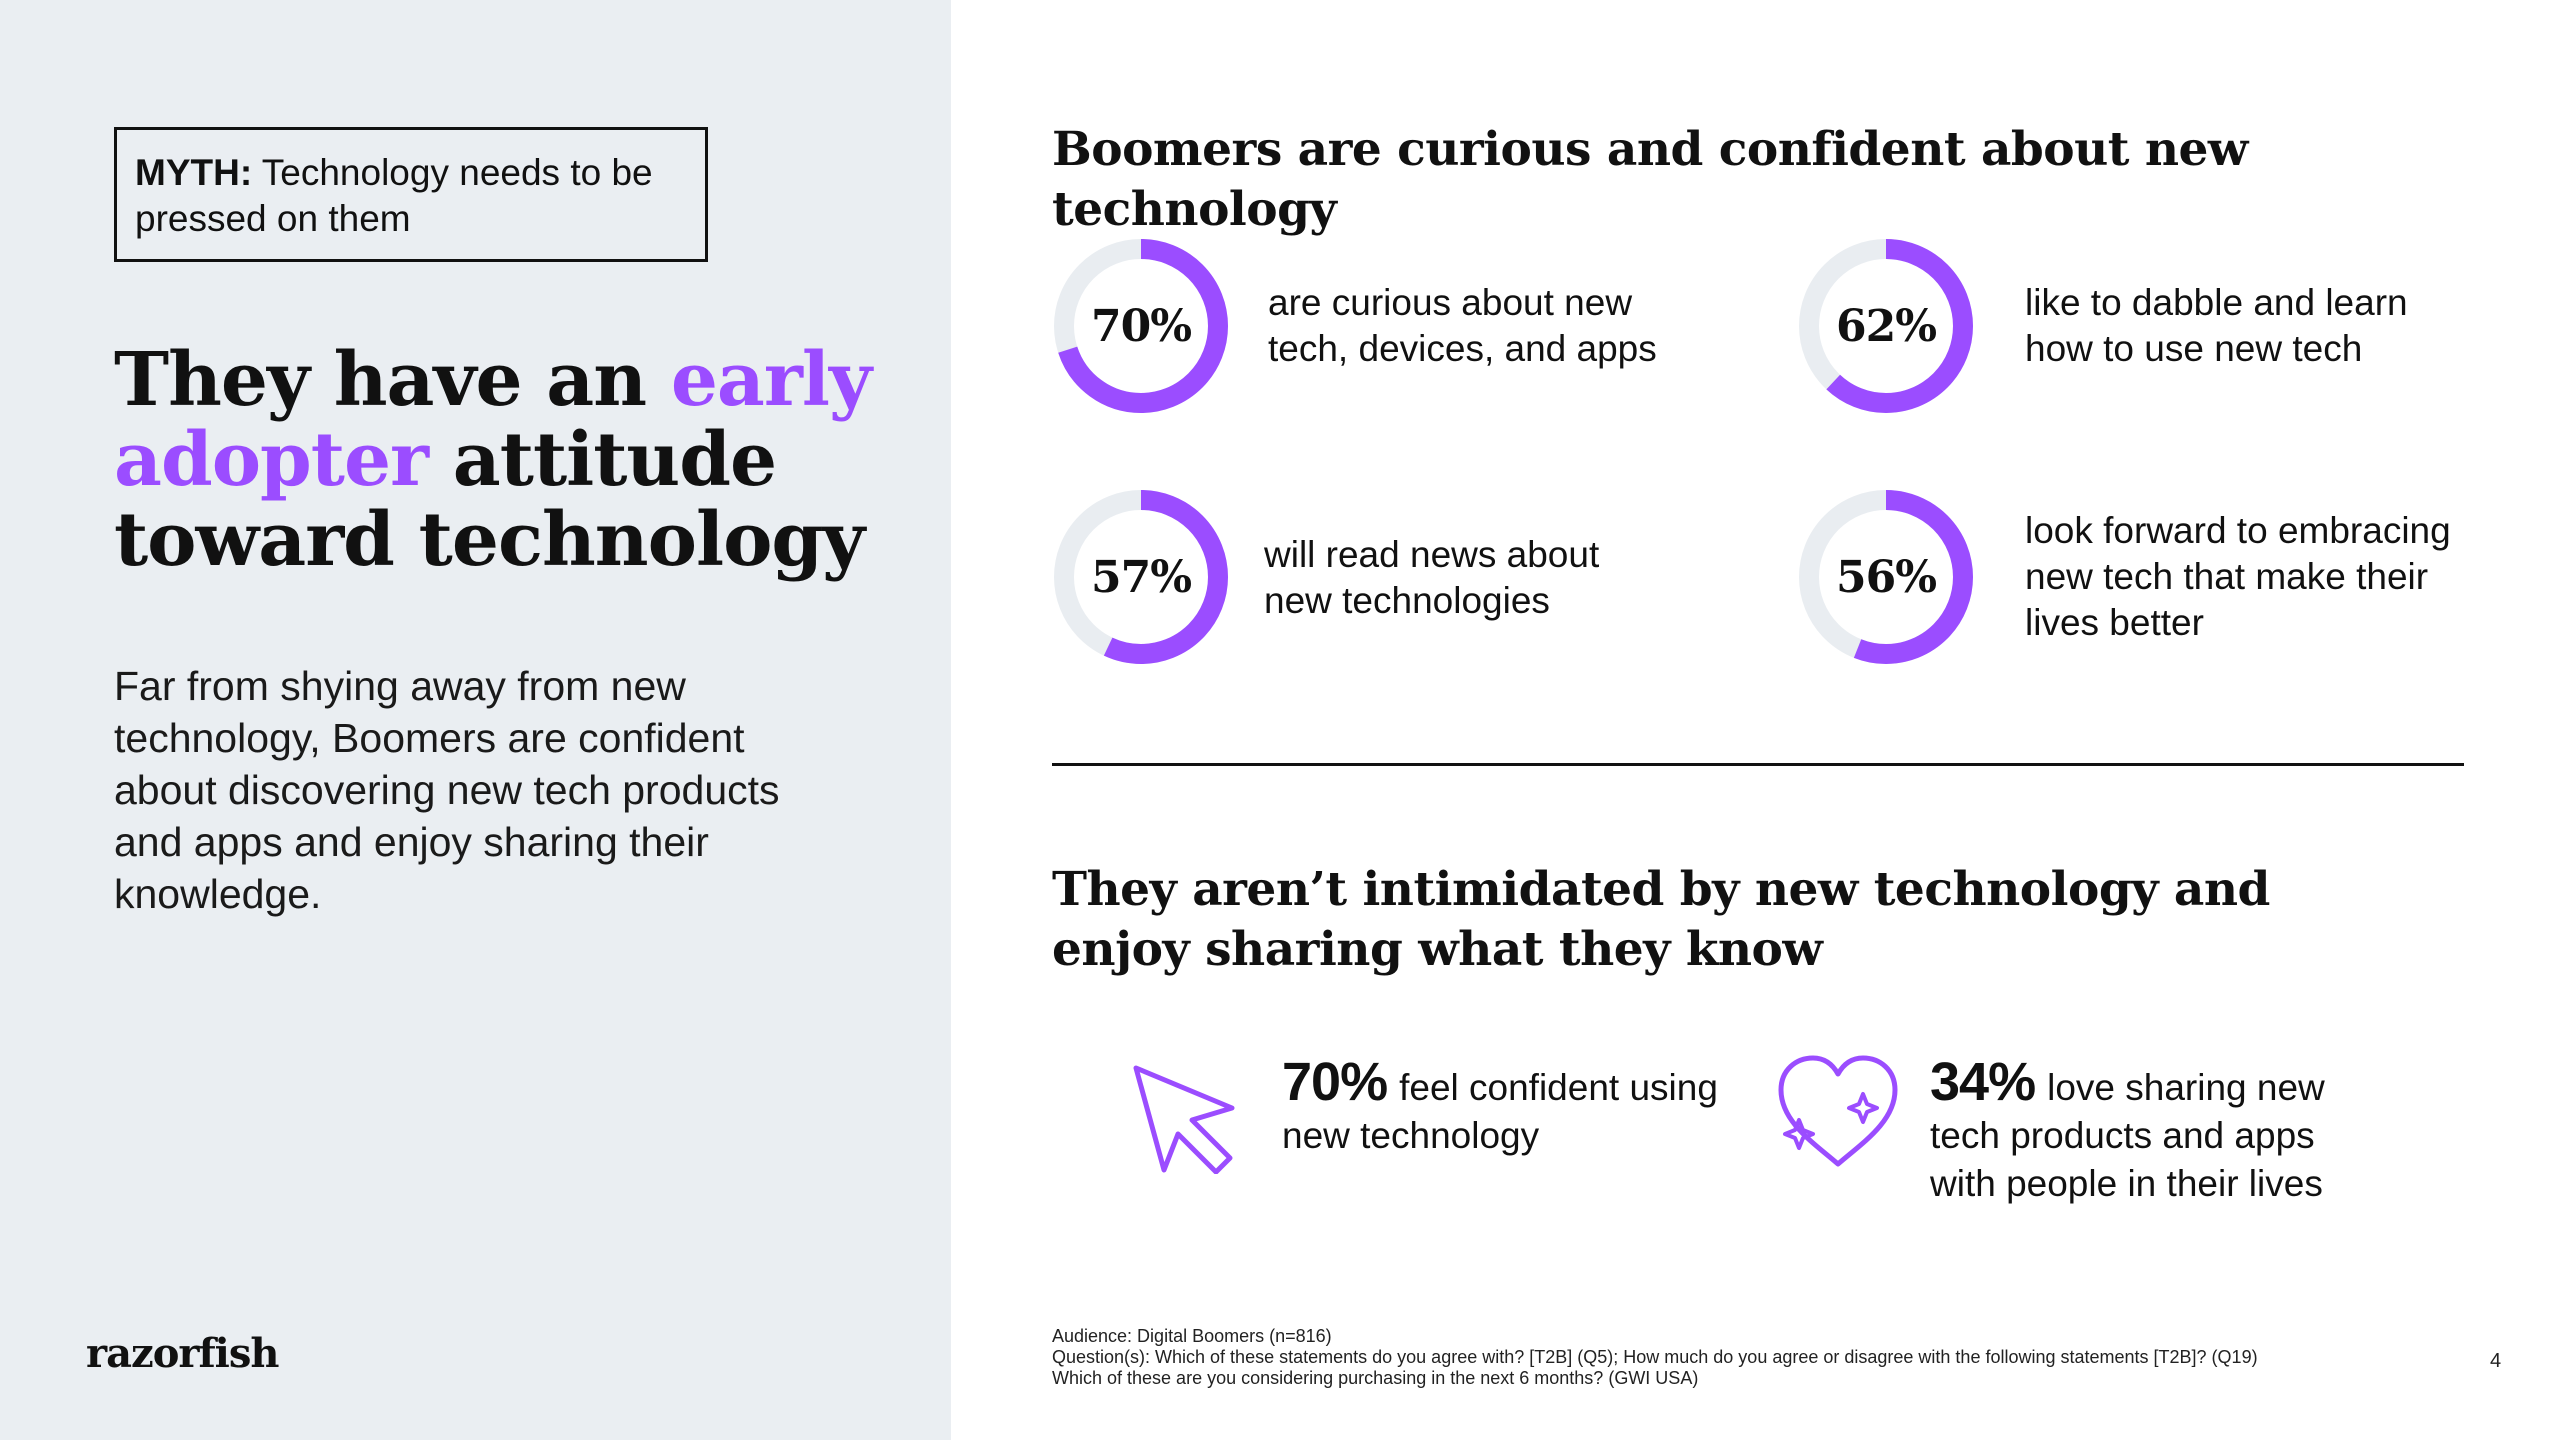 The height and width of the screenshot is (1440, 2560). Describe the element at coordinates (392, 380) in the screenshot. I see `headline-part1: They have an` at that location.